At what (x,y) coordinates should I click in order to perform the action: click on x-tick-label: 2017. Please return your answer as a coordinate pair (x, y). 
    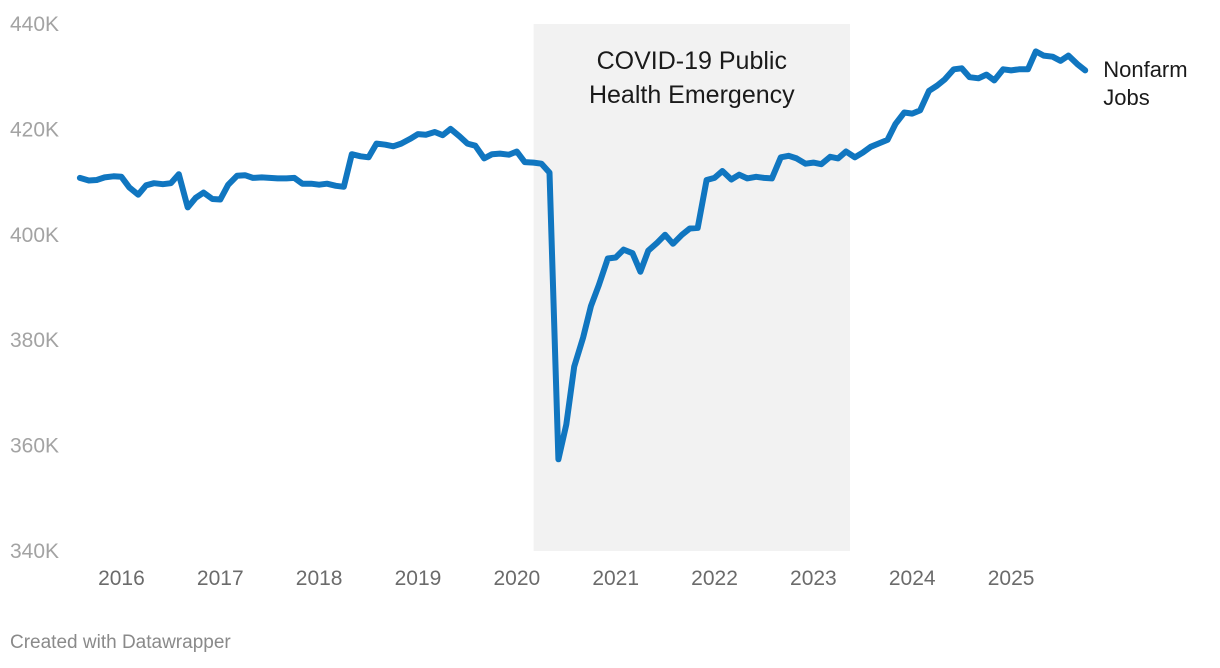
    Looking at the image, I should click on (220, 578).